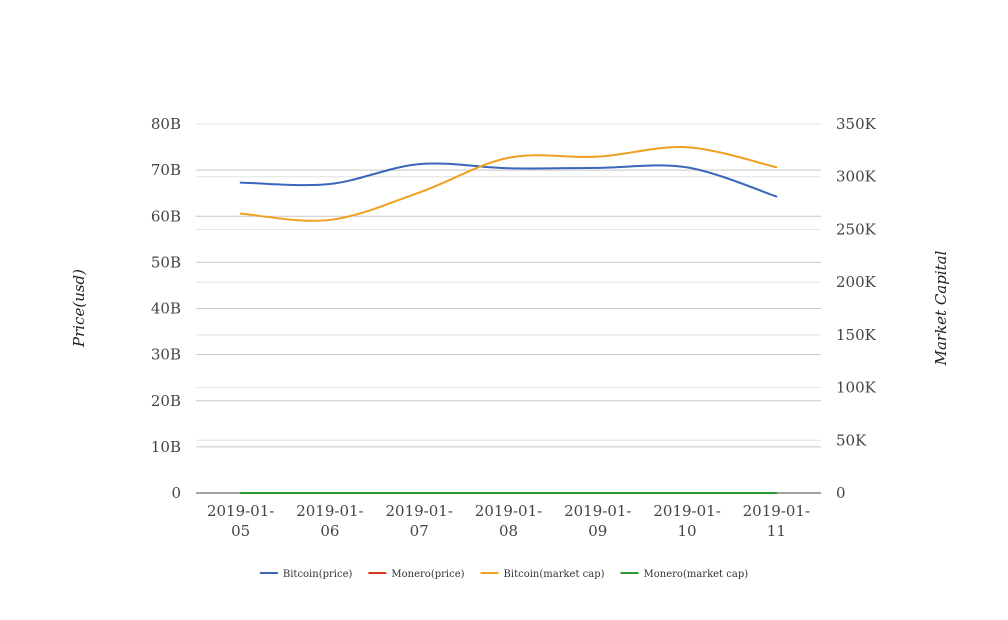  Describe the element at coordinates (166, 262) in the screenshot. I see `y-left-tick-label: 50B` at that location.